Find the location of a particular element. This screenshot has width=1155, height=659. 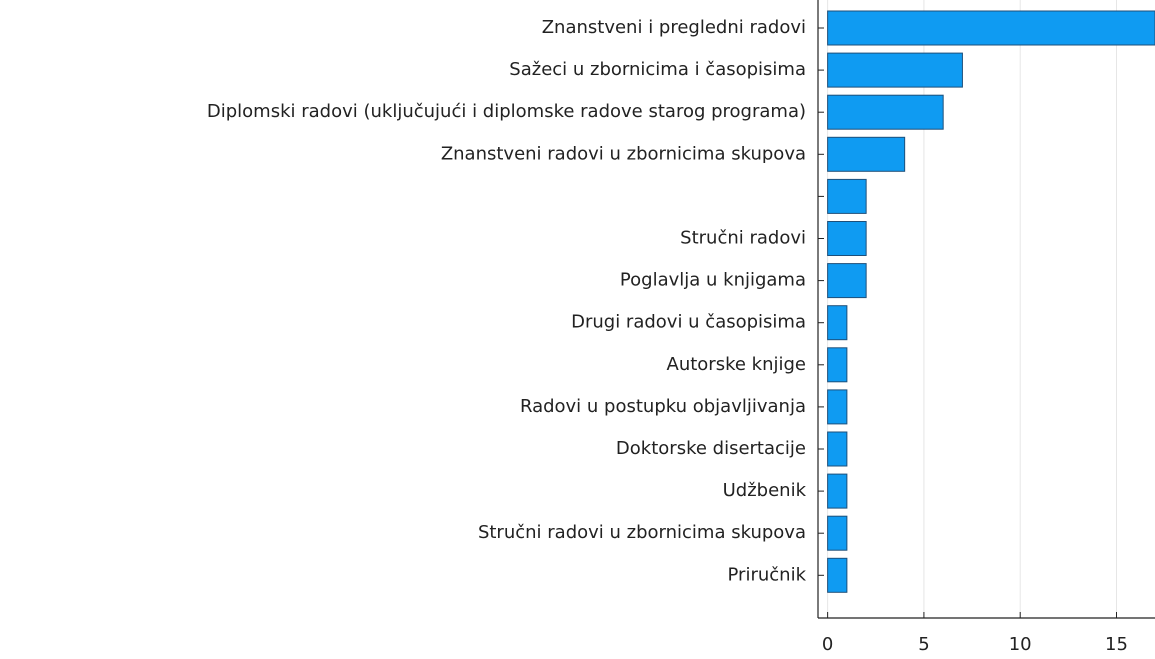

y-tick-label: Znanstveni i pregledni radovi is located at coordinates (674, 27).